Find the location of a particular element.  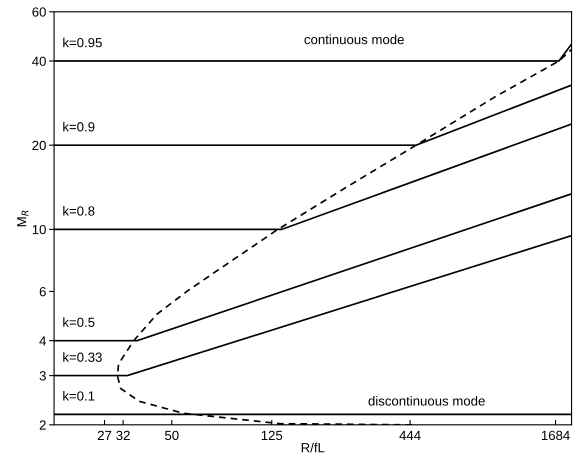

y-tick-label: 4 is located at coordinates (42, 341).